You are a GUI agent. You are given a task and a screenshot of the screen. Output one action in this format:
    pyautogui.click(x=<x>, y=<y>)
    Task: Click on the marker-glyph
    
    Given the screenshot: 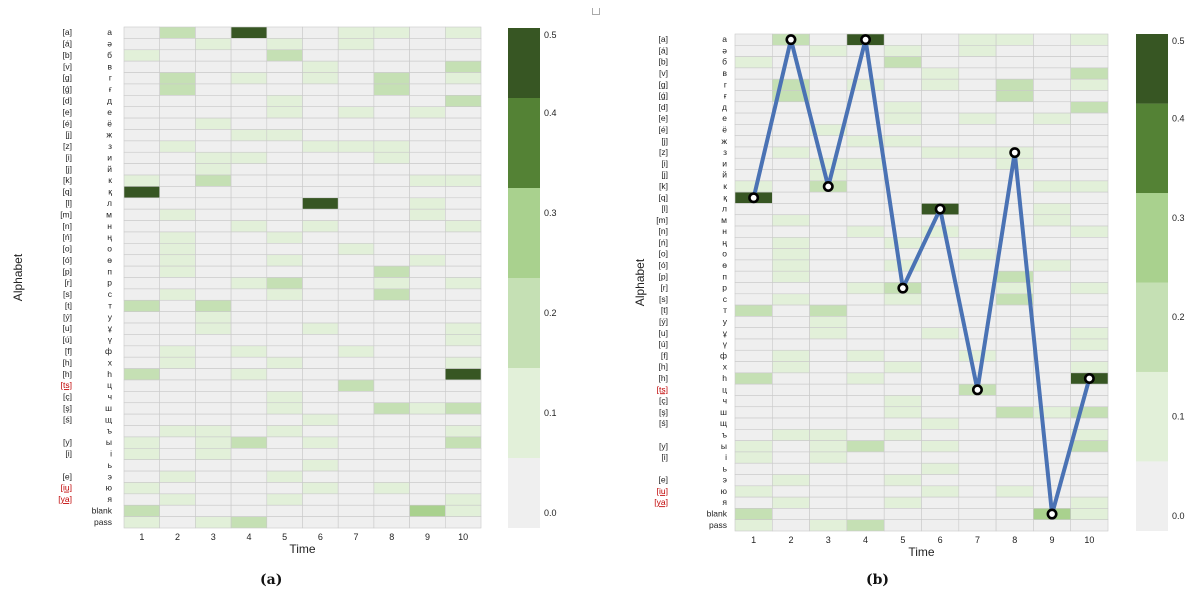 What is the action you would take?
    pyautogui.click(x=596, y=11)
    